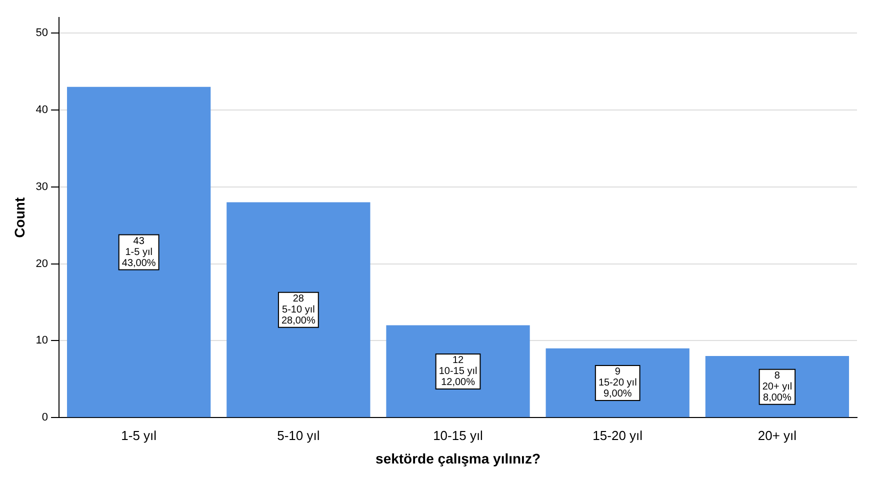 The width and height of the screenshot is (875, 480). I want to click on data-label: 8 20+ yıl 8,00%, so click(777, 387).